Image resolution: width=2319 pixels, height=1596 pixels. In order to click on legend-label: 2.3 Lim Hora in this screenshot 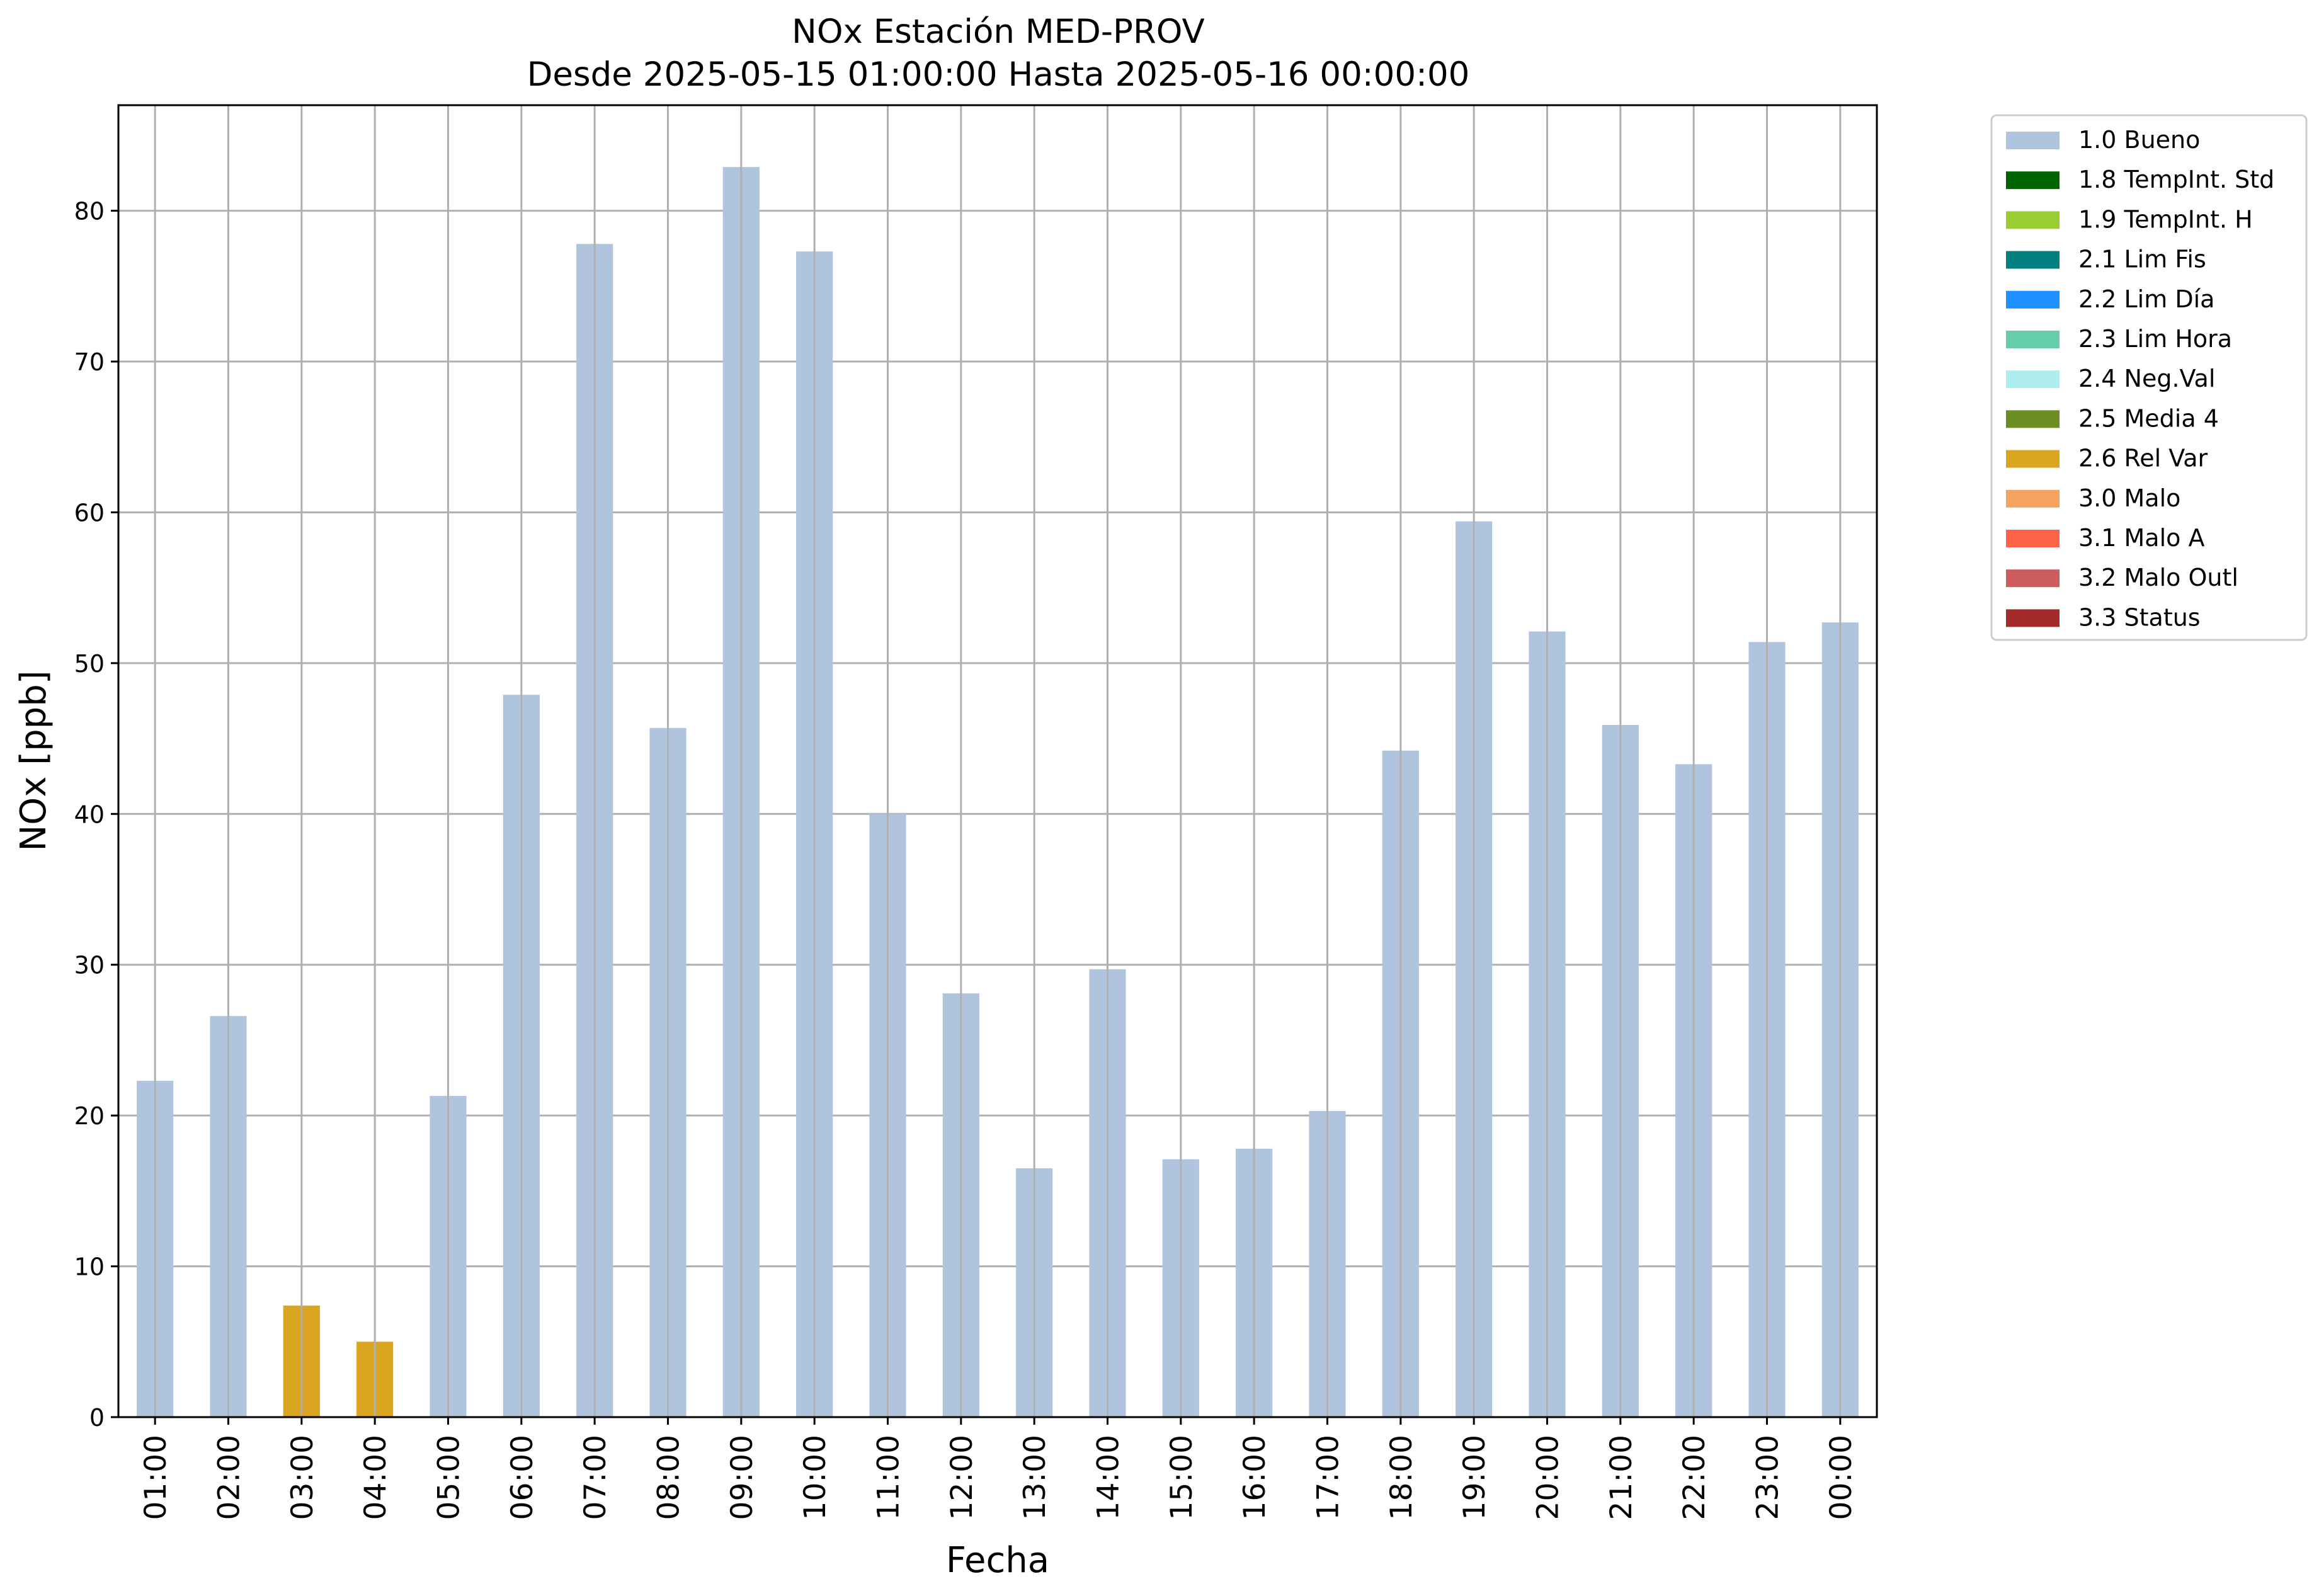, I will do `click(2155, 339)`.